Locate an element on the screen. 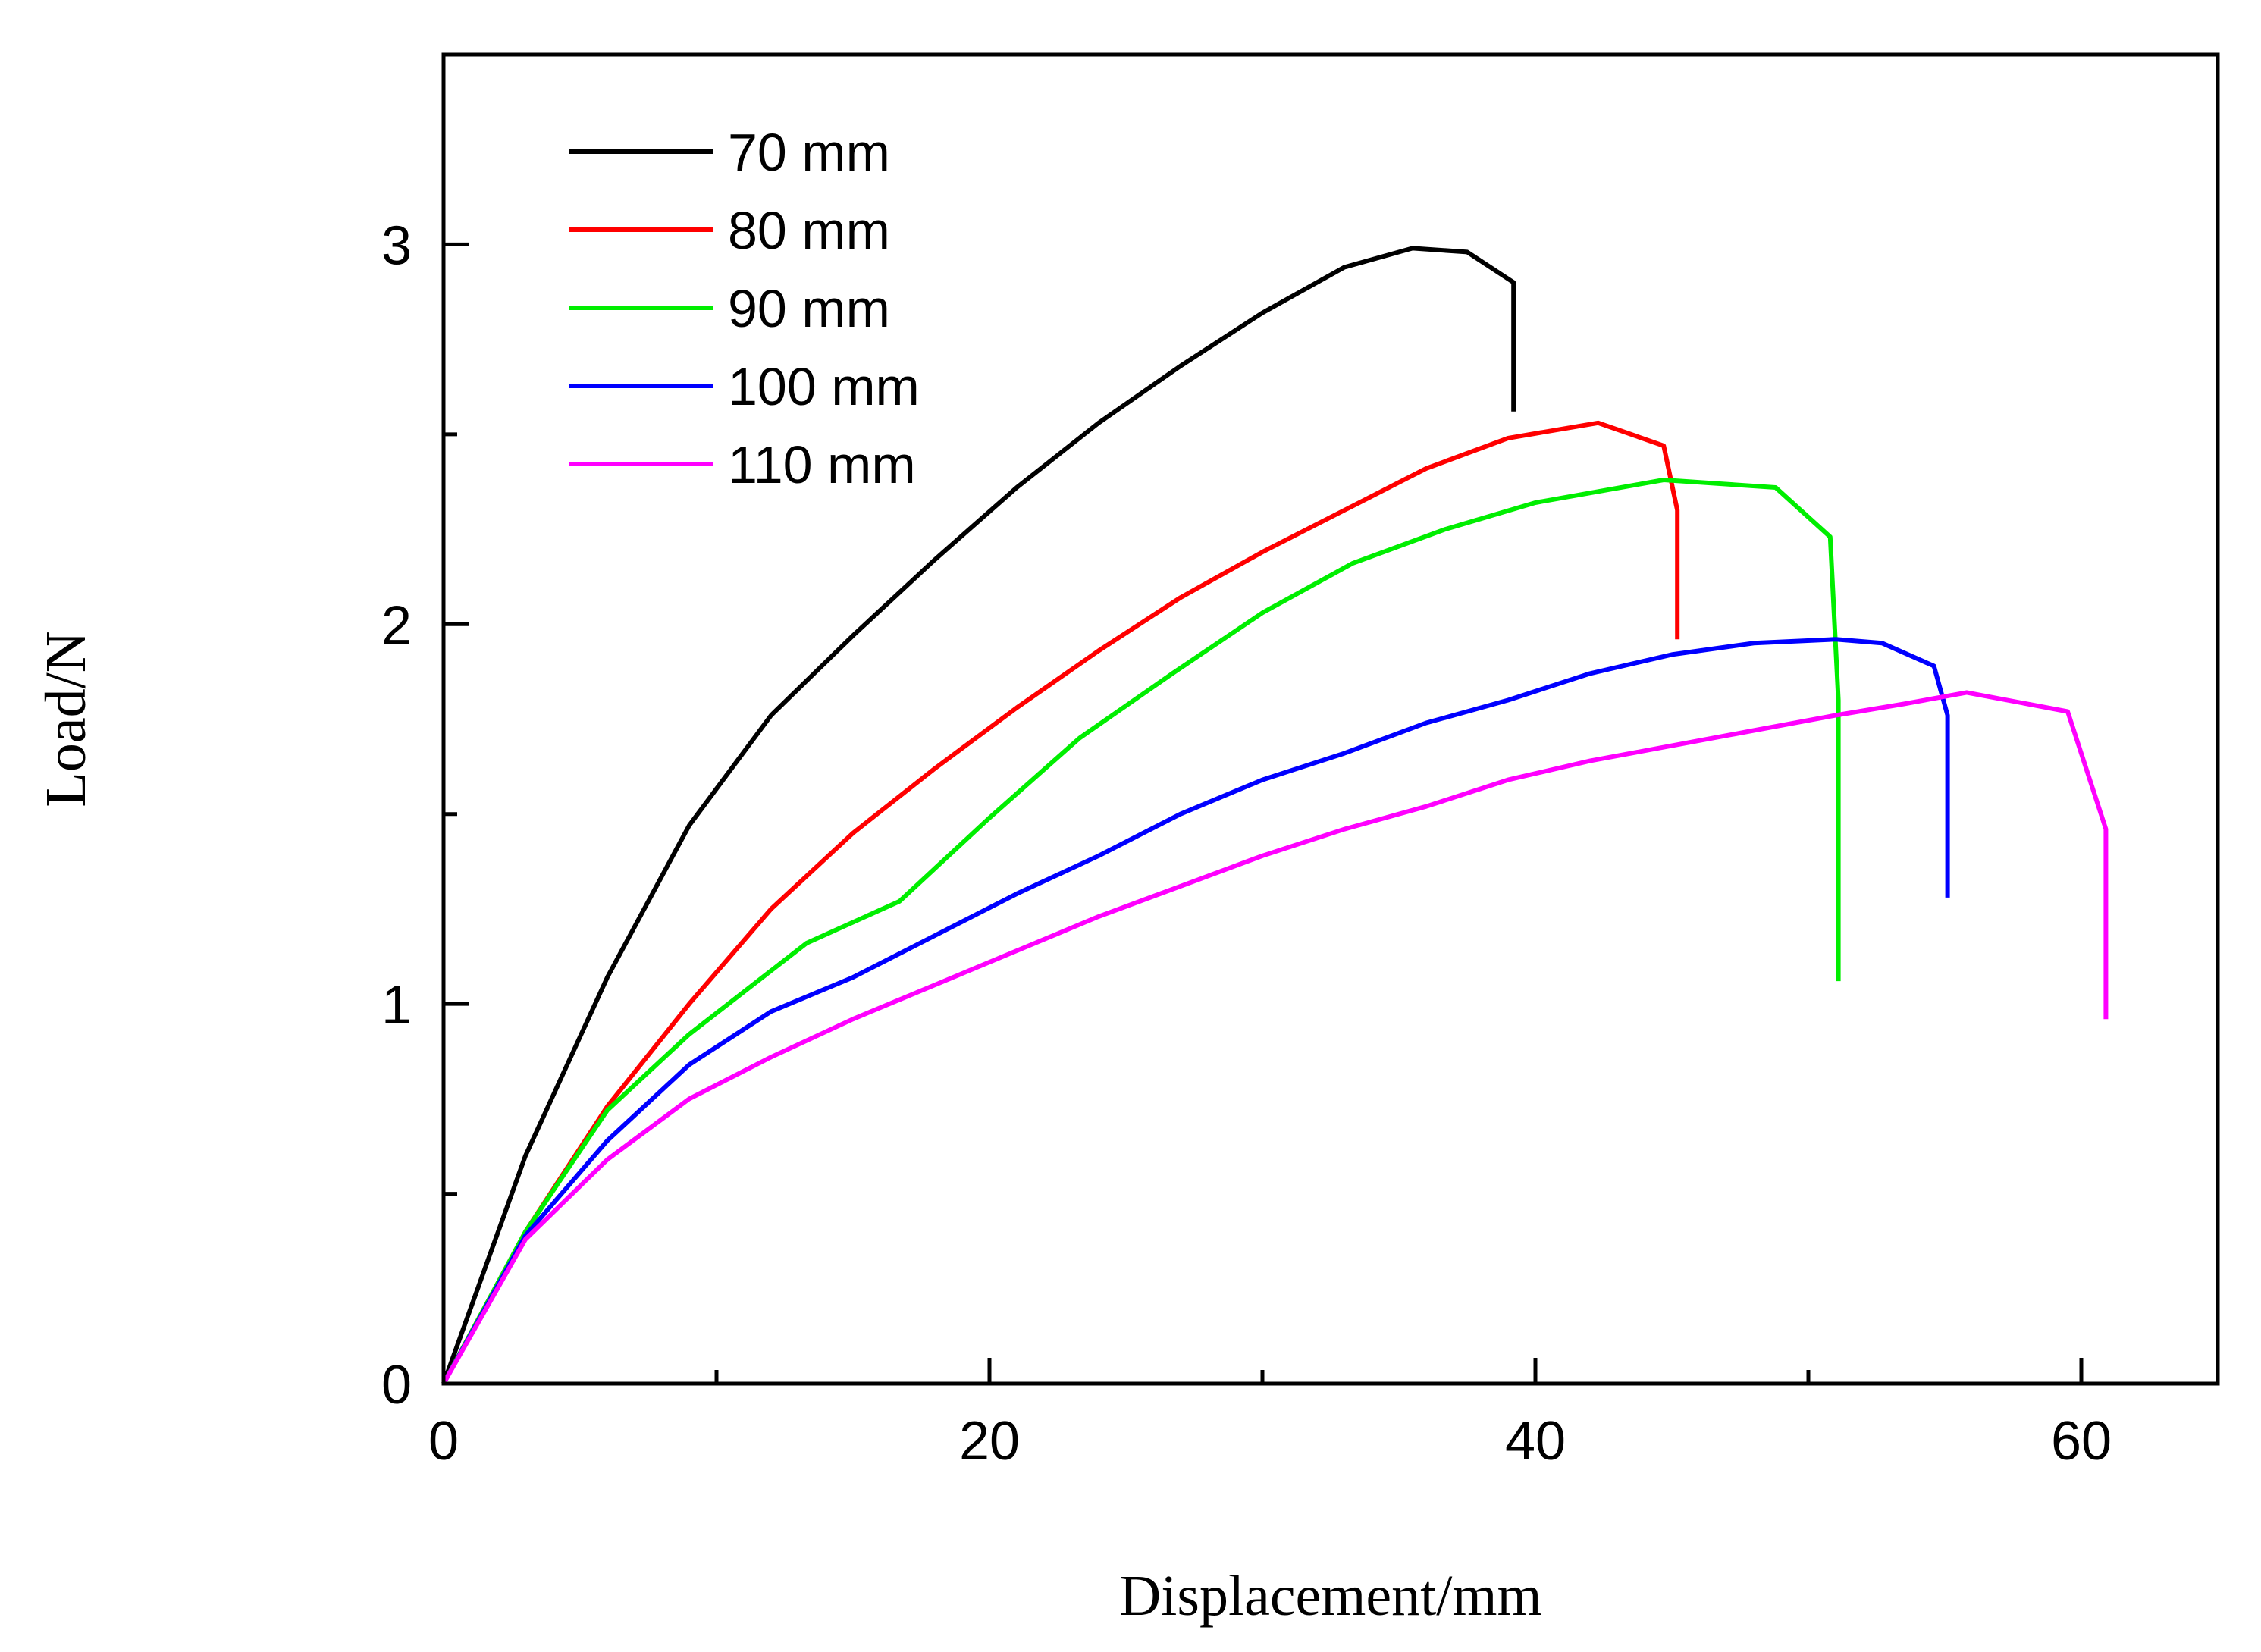 This screenshot has height=1652, width=2261. x-tick-label: 20 is located at coordinates (989, 1441).